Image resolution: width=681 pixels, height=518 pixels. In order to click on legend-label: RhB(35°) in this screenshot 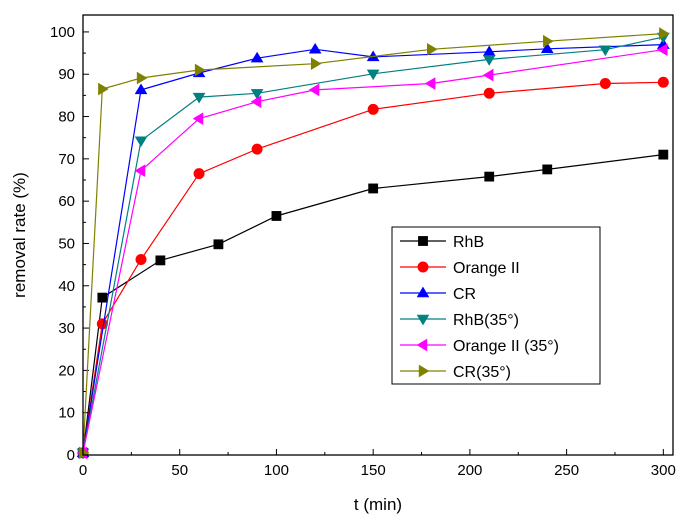, I will do `click(486, 320)`.